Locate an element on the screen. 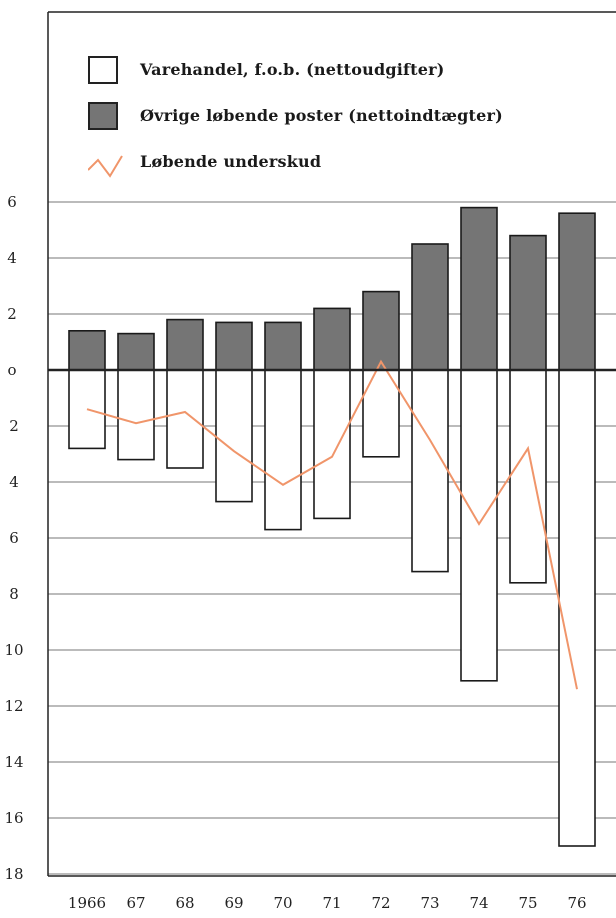 Image resolution: width=616 pixels, height=918 pixels. legend-swatch-white-icon is located at coordinates (103, 70).